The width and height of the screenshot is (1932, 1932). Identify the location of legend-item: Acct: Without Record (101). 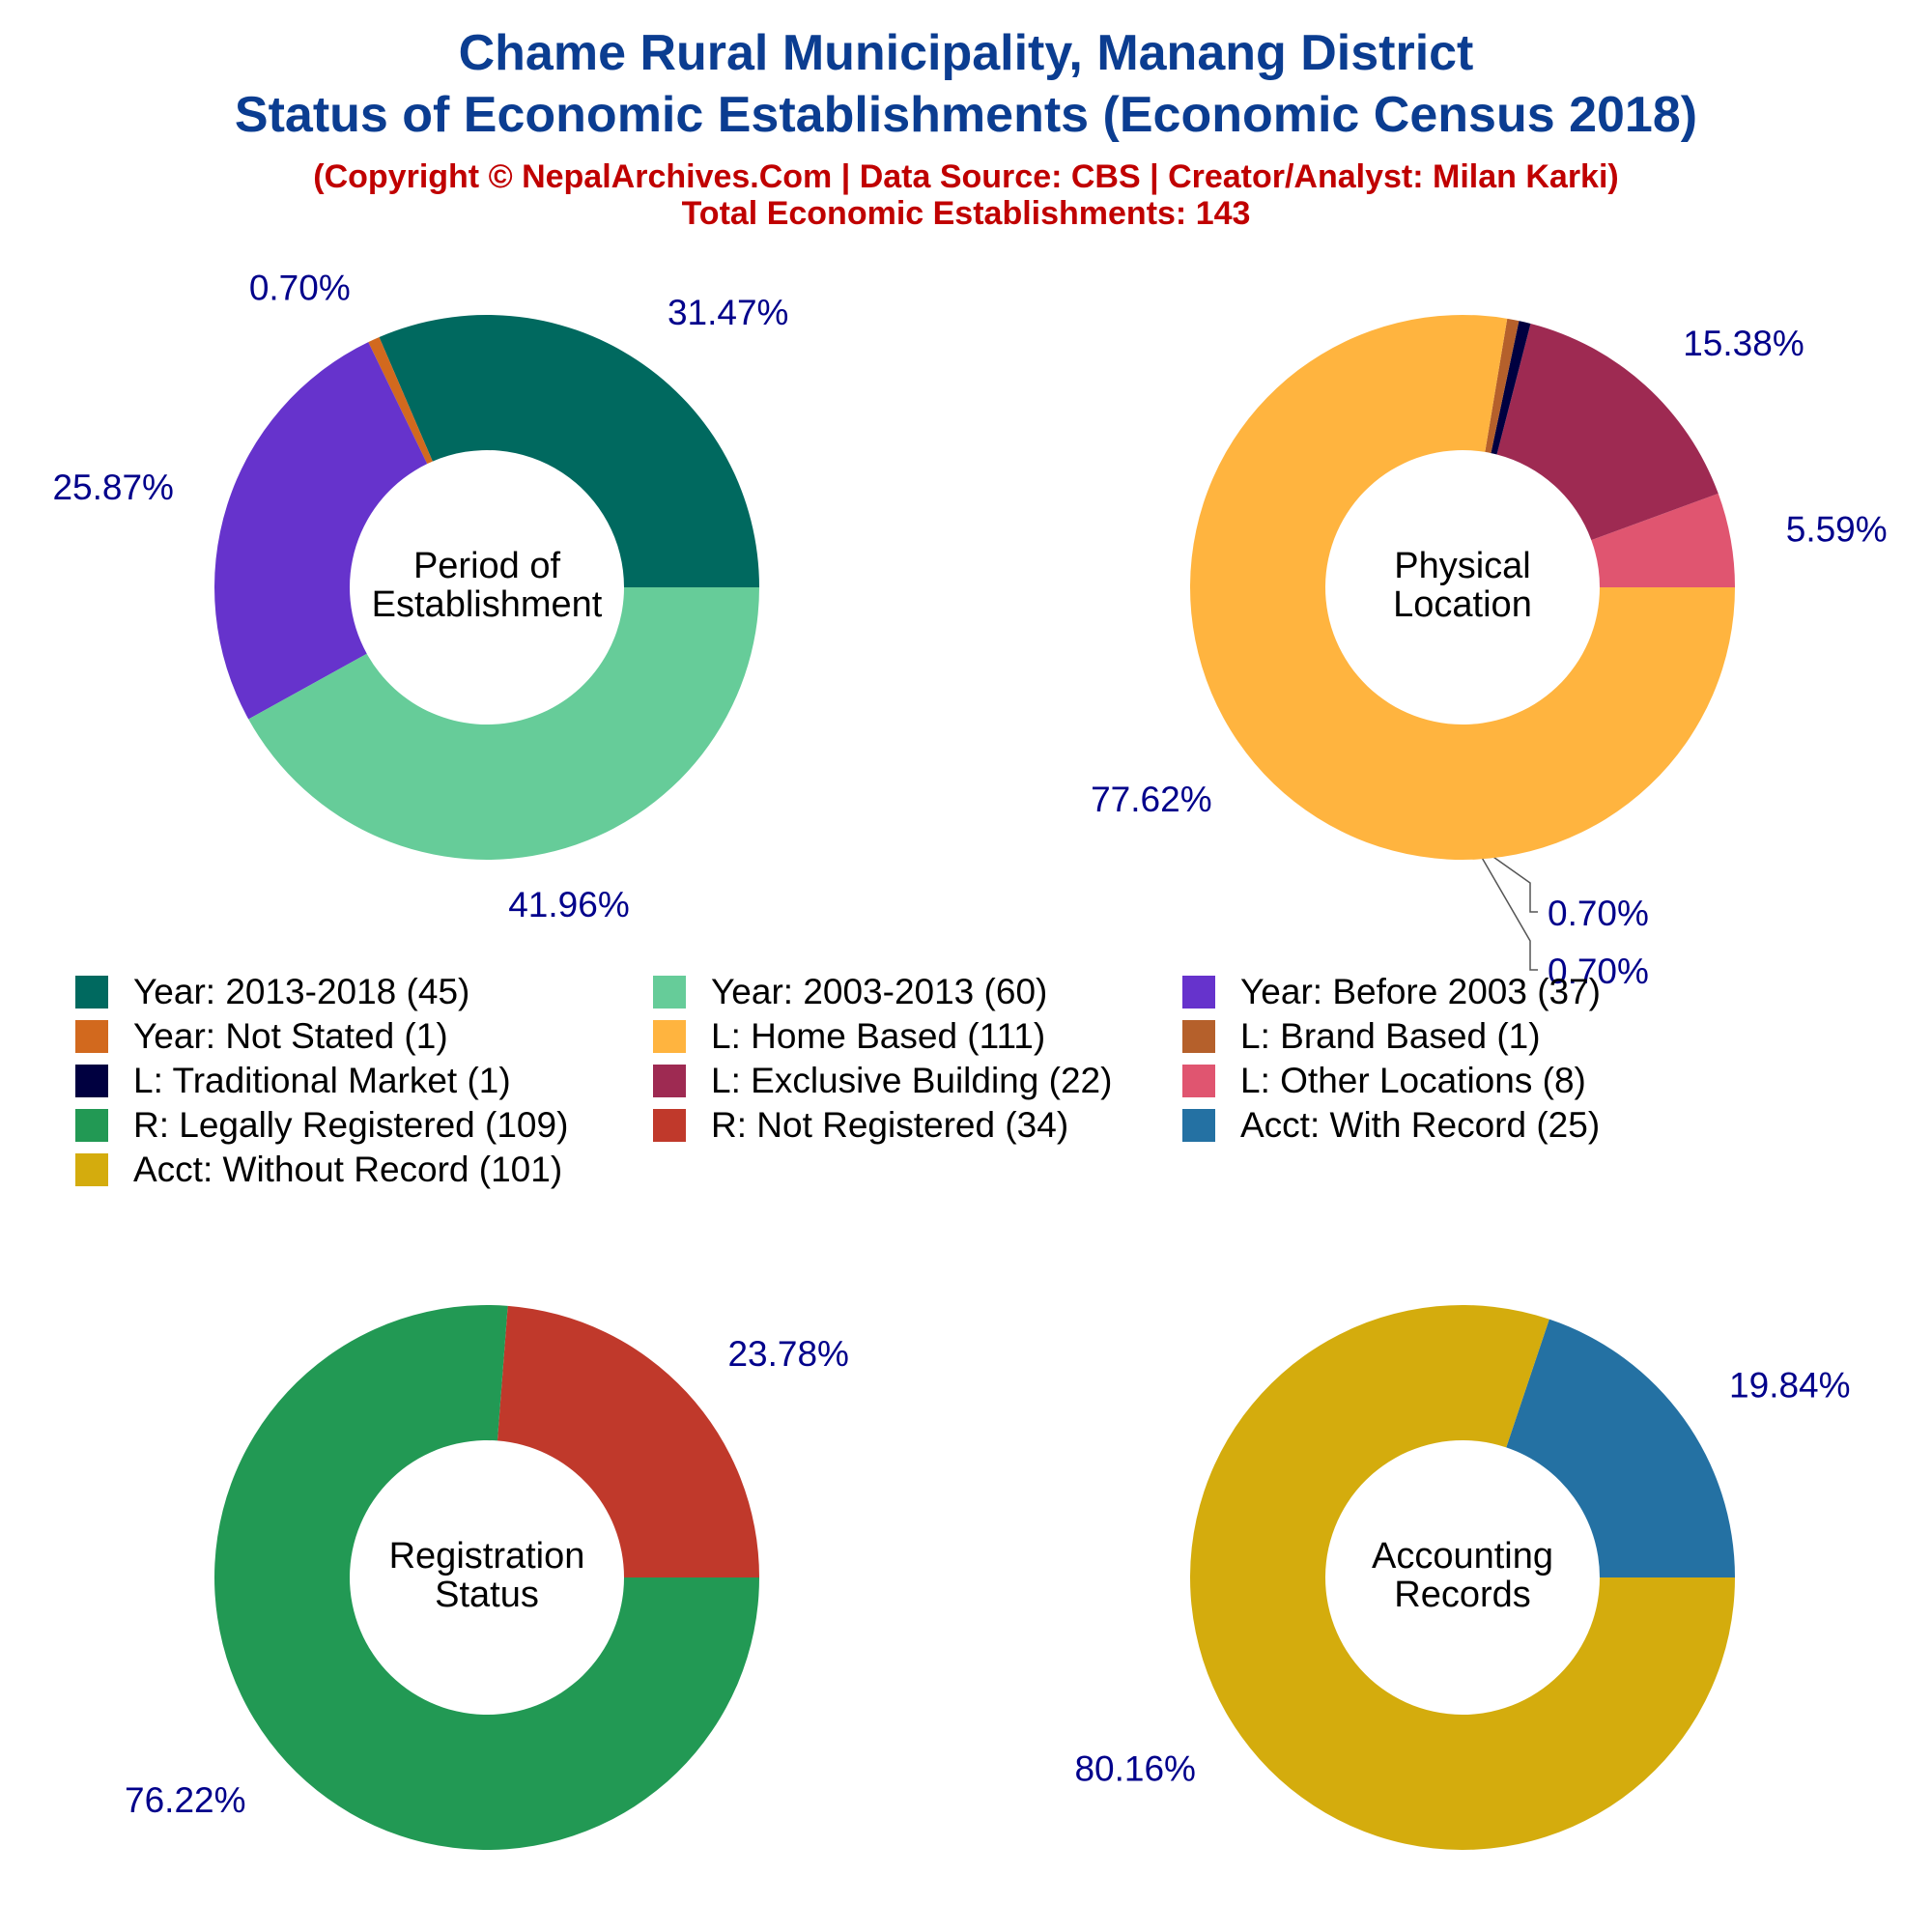
(318, 1170).